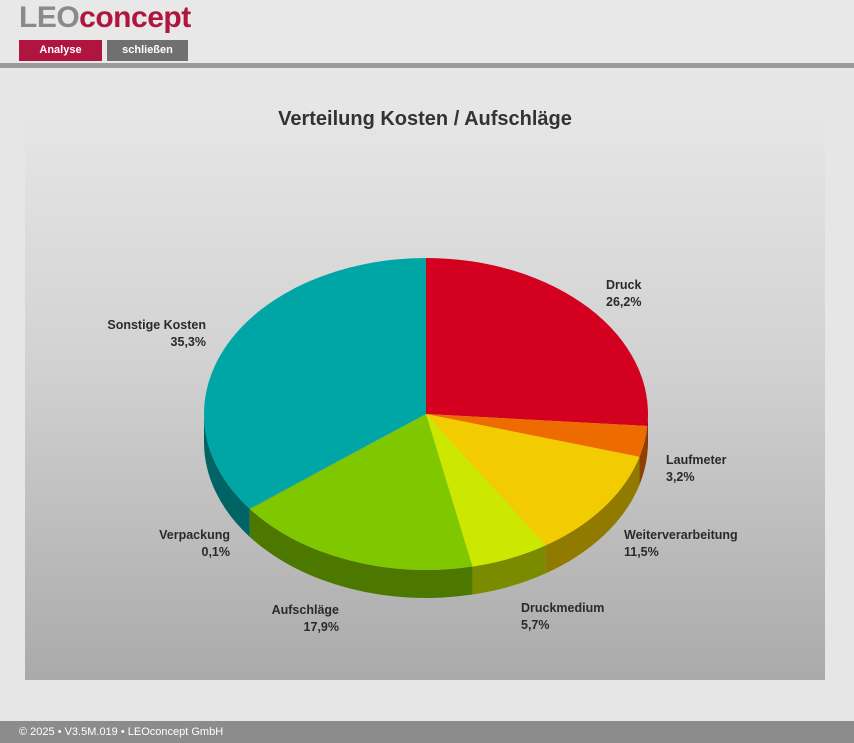 Image resolution: width=854 pixels, height=743 pixels. Describe the element at coordinates (562, 608) in the screenshot. I see `slice-name-label: Druckmedium` at that location.